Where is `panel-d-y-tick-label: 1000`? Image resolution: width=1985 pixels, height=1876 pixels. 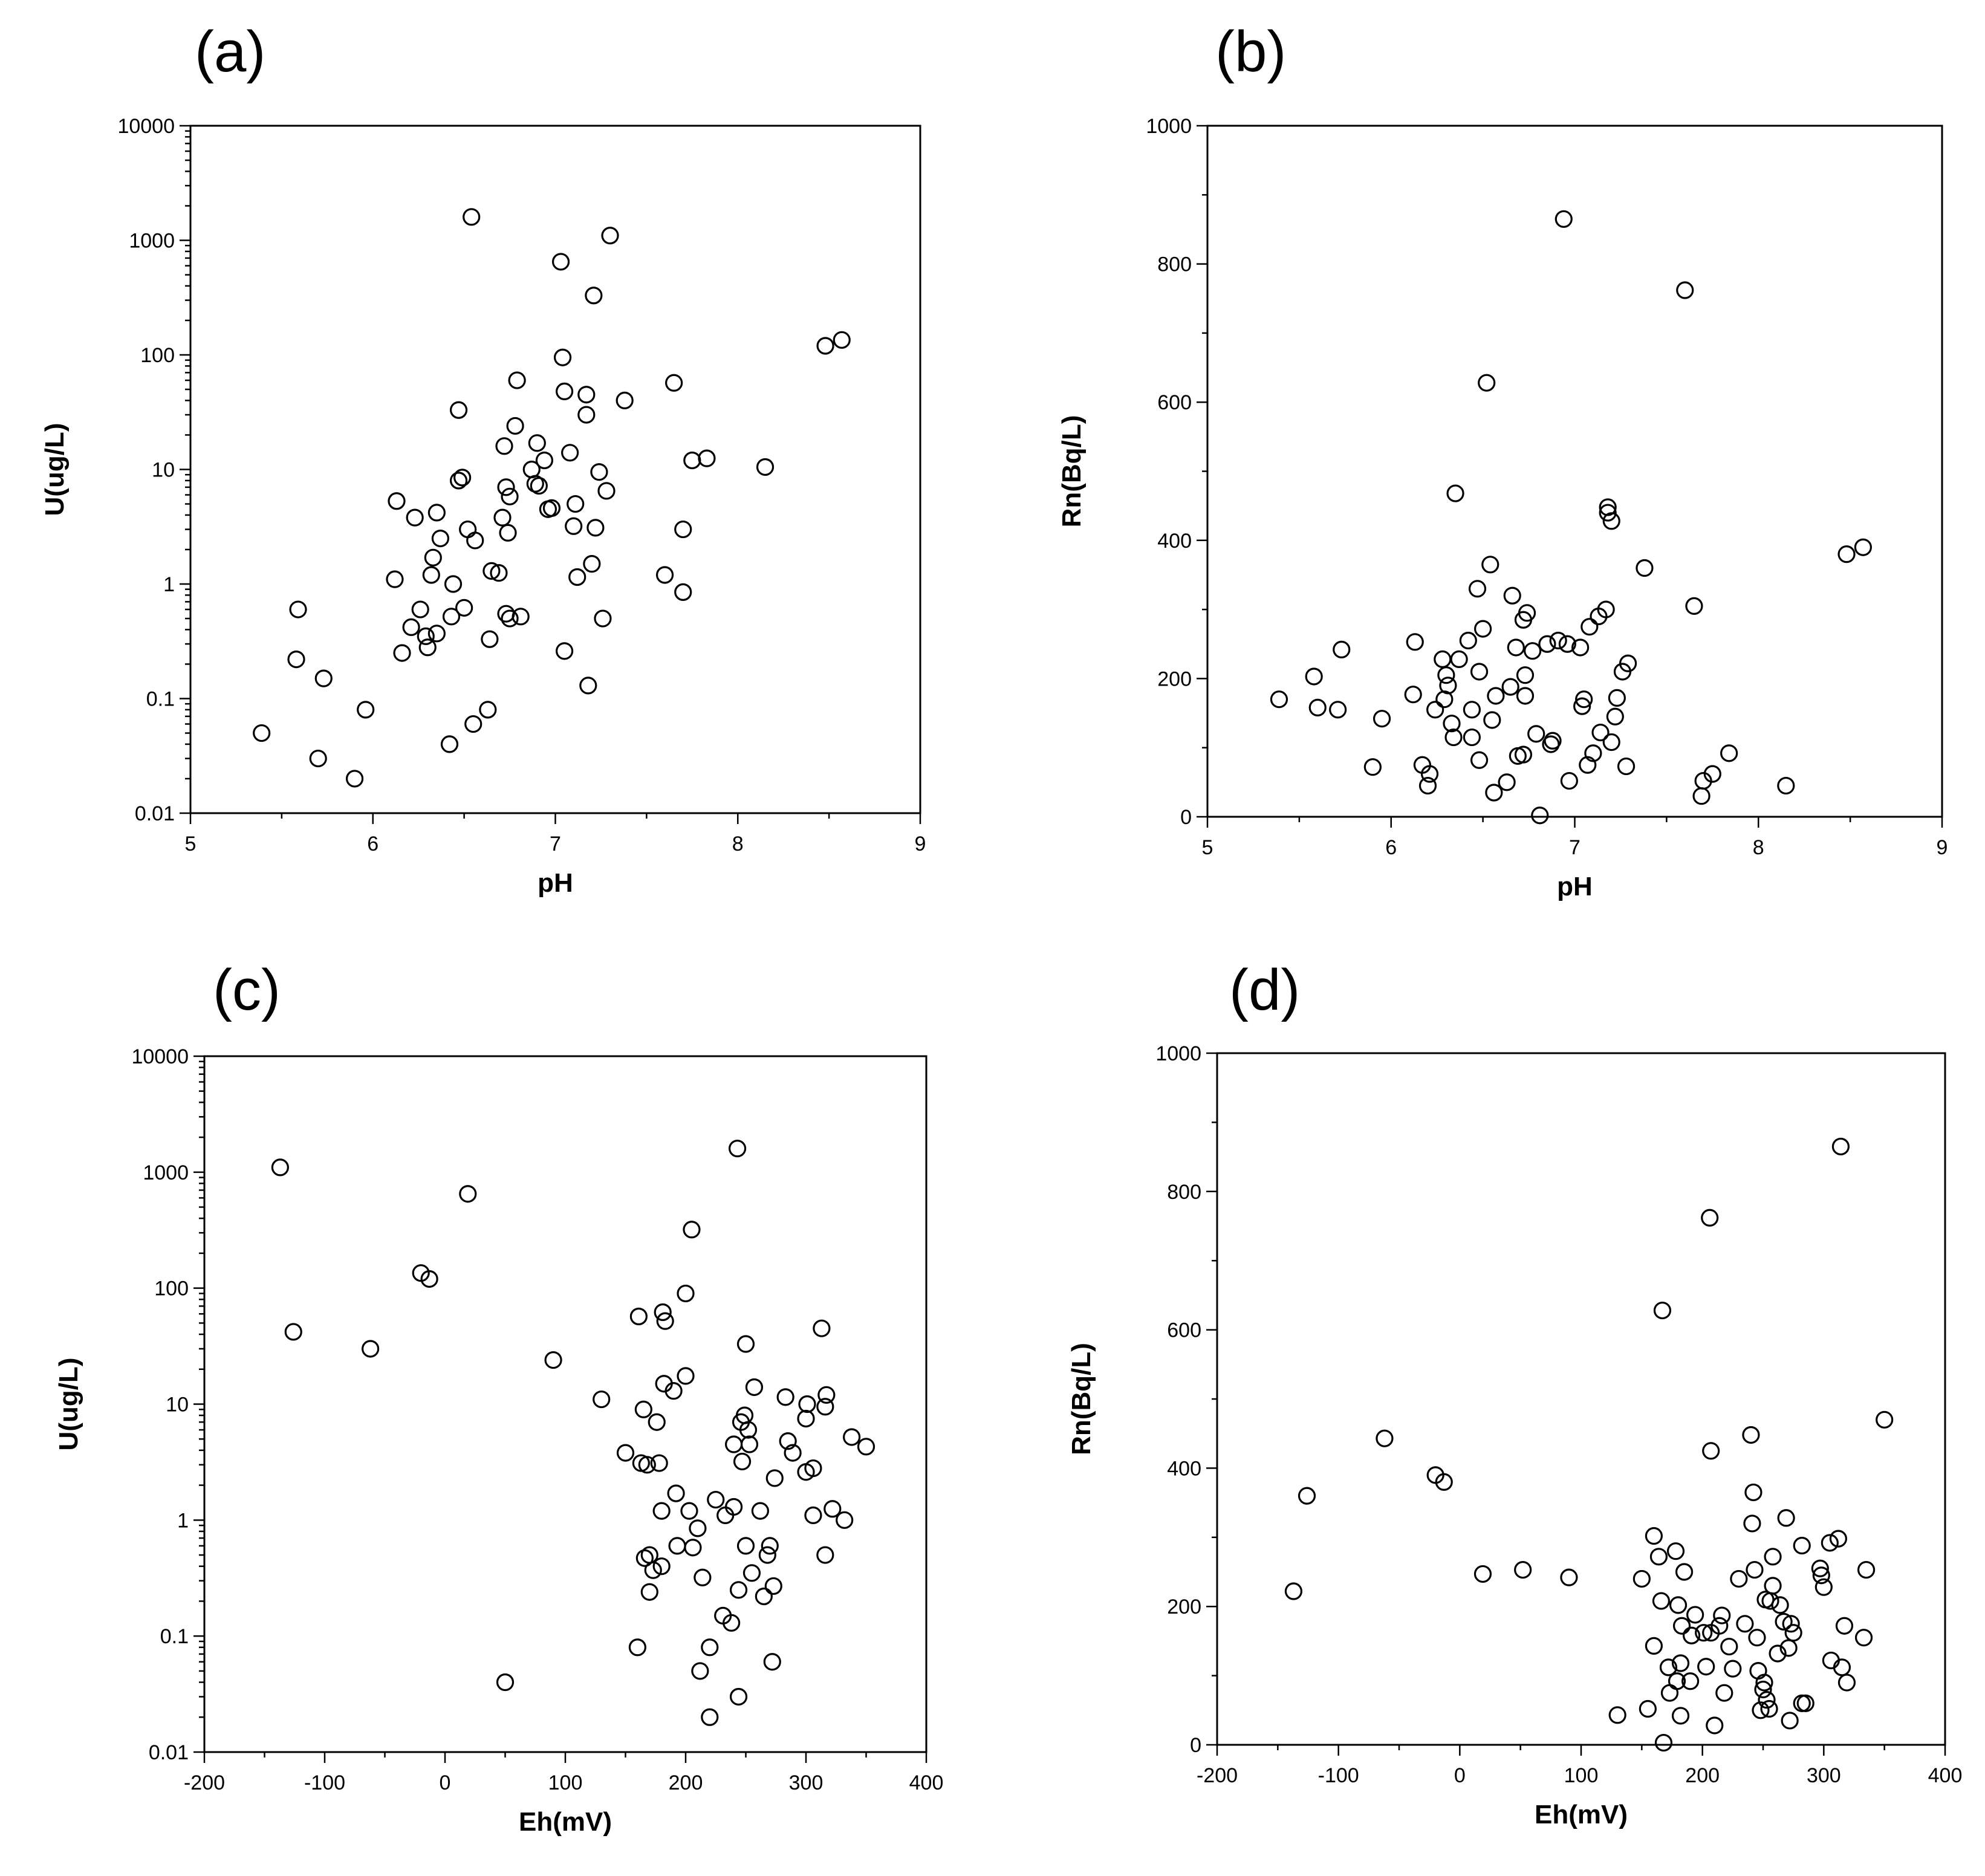 panel-d-y-tick-label: 1000 is located at coordinates (1178, 1053).